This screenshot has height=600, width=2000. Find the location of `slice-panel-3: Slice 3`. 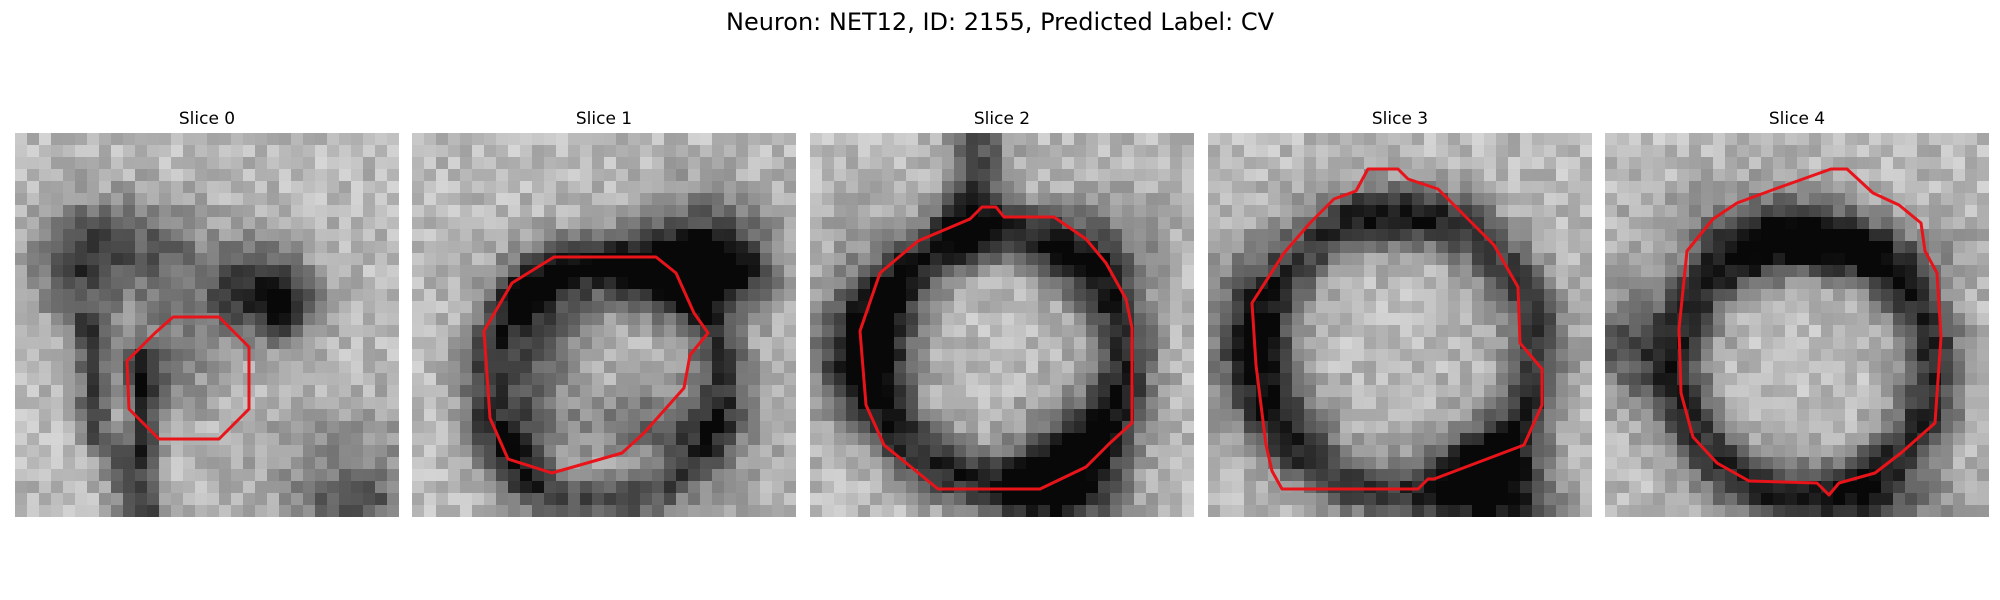

slice-panel-3: Slice 3 is located at coordinates (1400, 312).